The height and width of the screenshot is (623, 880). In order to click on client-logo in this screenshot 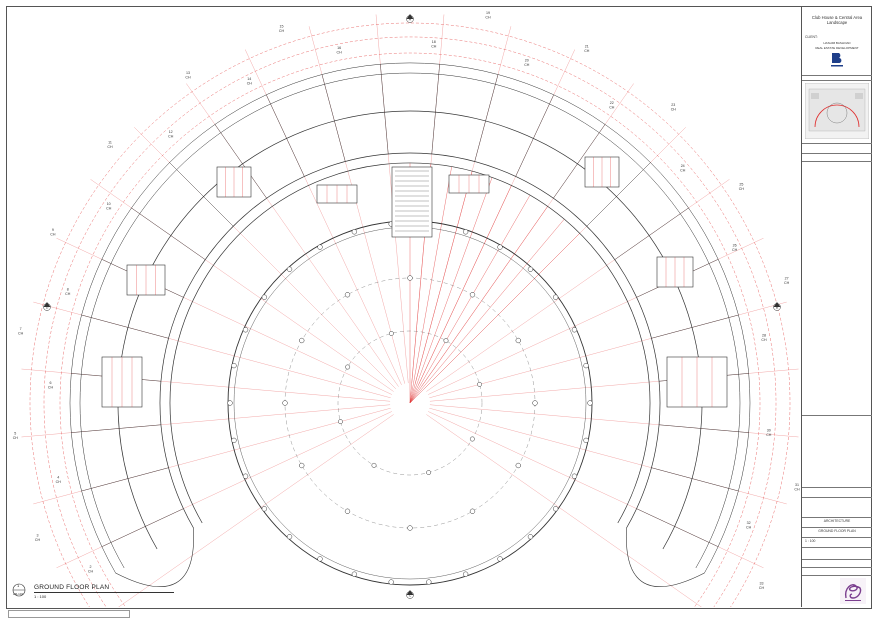, I will do `click(837, 60)`.